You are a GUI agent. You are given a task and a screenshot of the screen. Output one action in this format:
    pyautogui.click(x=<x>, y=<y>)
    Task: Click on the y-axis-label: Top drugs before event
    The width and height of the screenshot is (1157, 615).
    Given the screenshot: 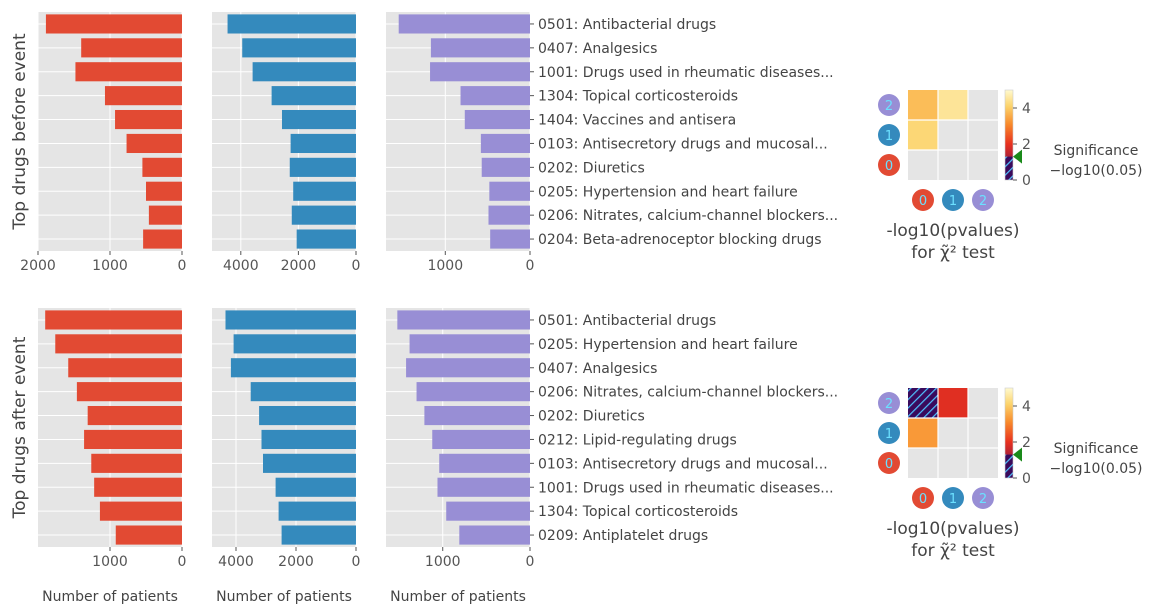 What is the action you would take?
    pyautogui.click(x=20, y=132)
    